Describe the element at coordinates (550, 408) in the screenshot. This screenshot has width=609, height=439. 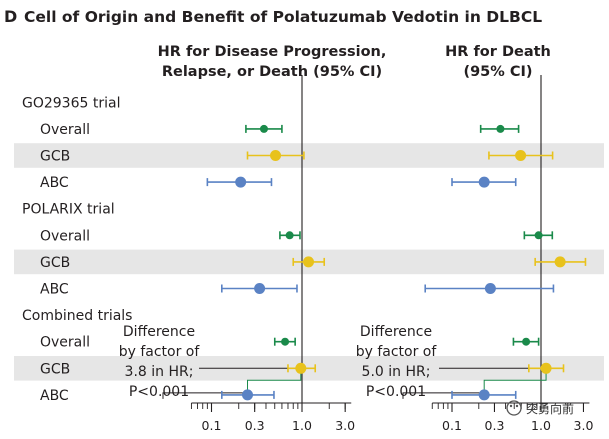
I see `watermark-text: 突勇向前` at that location.